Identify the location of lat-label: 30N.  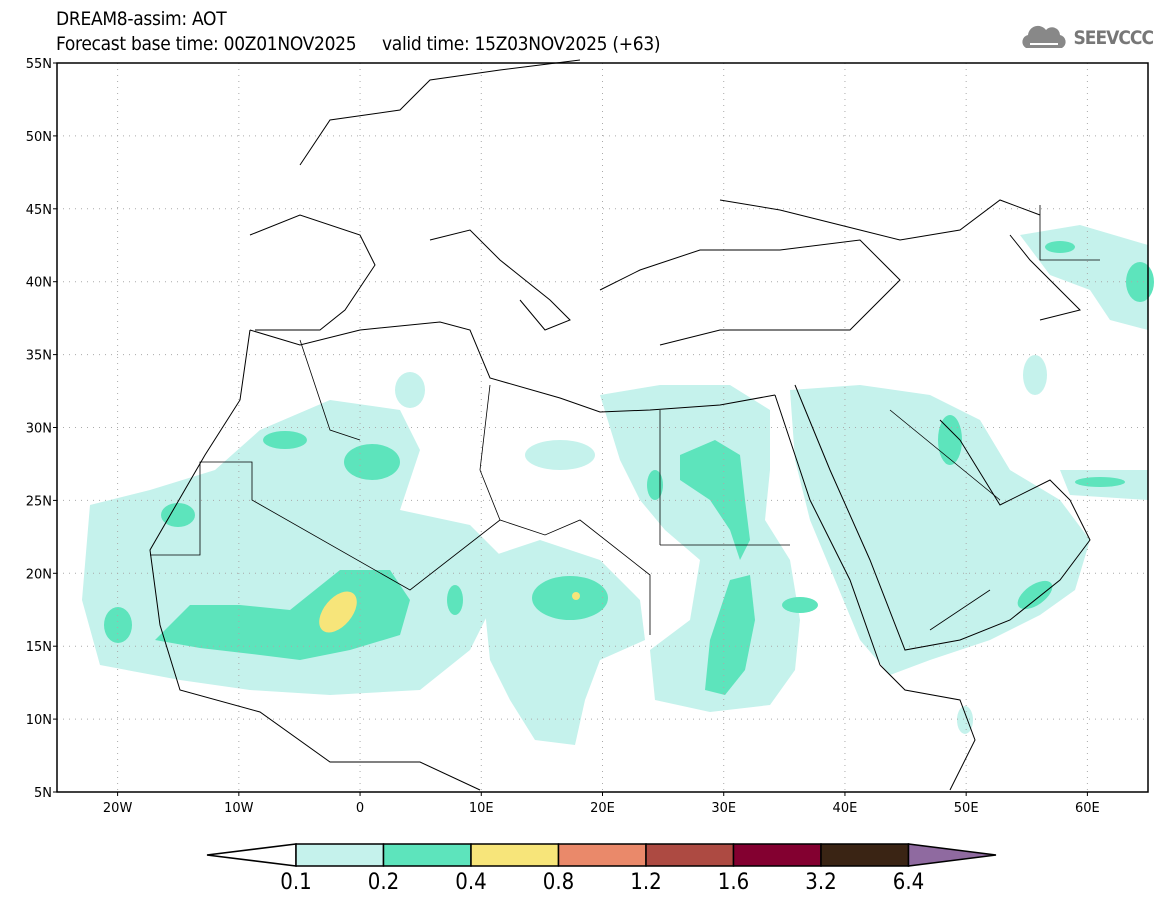
(39, 429).